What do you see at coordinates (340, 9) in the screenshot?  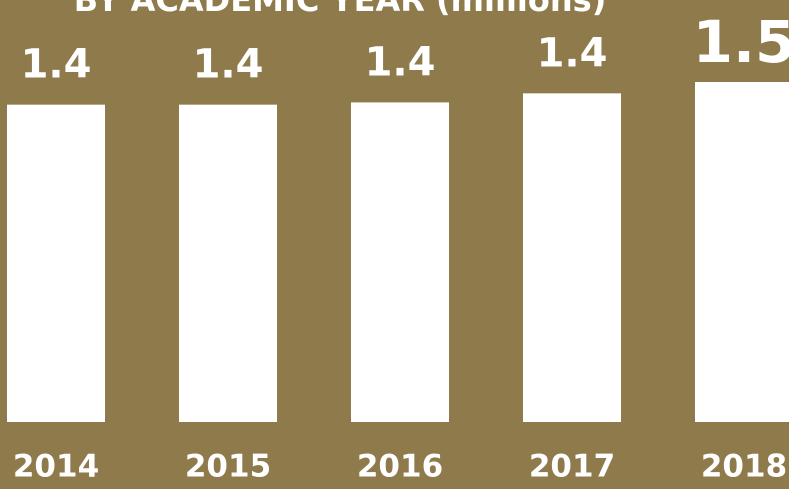 I see `chart-title: BY ACADEMIC YEAR (millions)` at bounding box center [340, 9].